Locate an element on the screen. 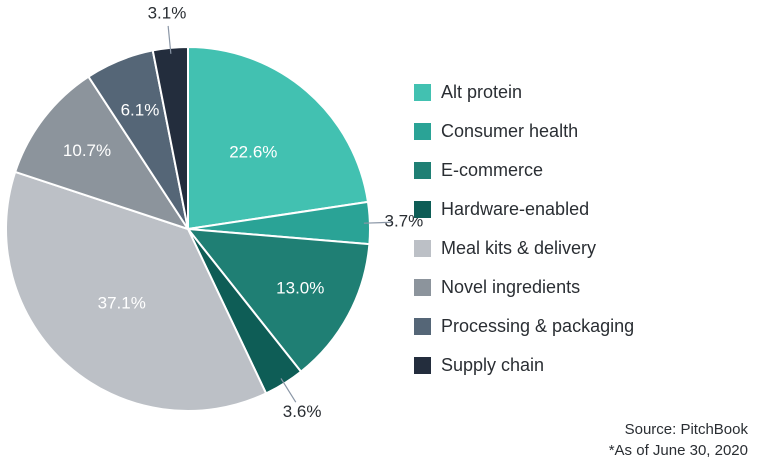 Image resolution: width=768 pixels, height=469 pixels. pie-slice-novel-ingredients is located at coordinates (102, 153).